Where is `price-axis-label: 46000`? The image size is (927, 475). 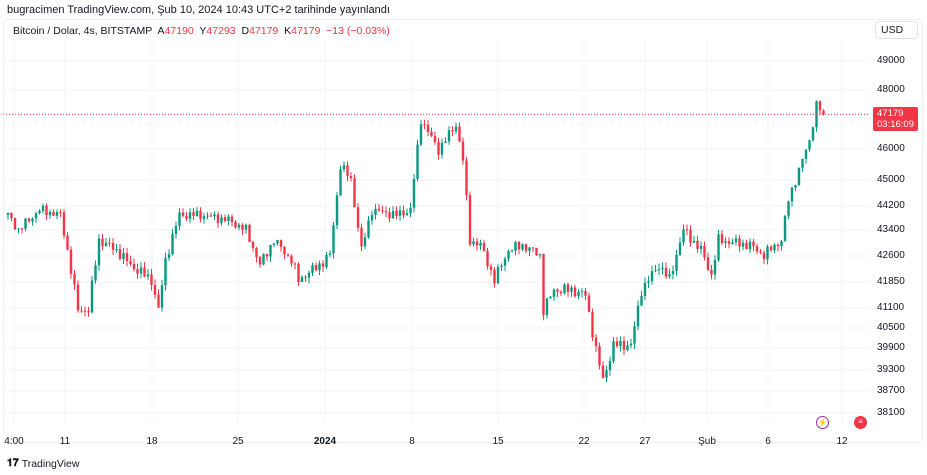 price-axis-label: 46000 is located at coordinates (891, 148).